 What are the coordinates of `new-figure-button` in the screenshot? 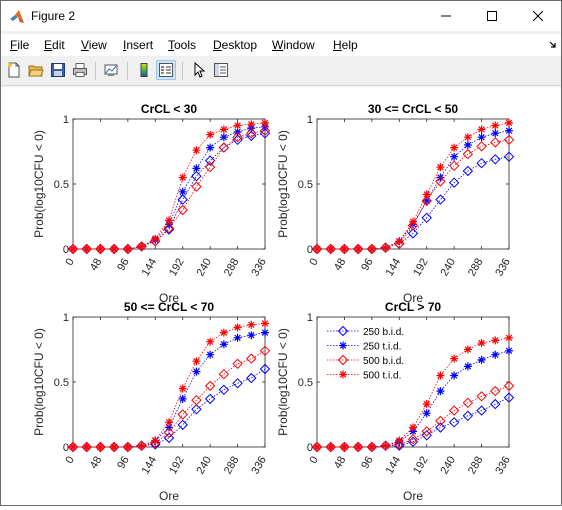 It's located at (14, 70).